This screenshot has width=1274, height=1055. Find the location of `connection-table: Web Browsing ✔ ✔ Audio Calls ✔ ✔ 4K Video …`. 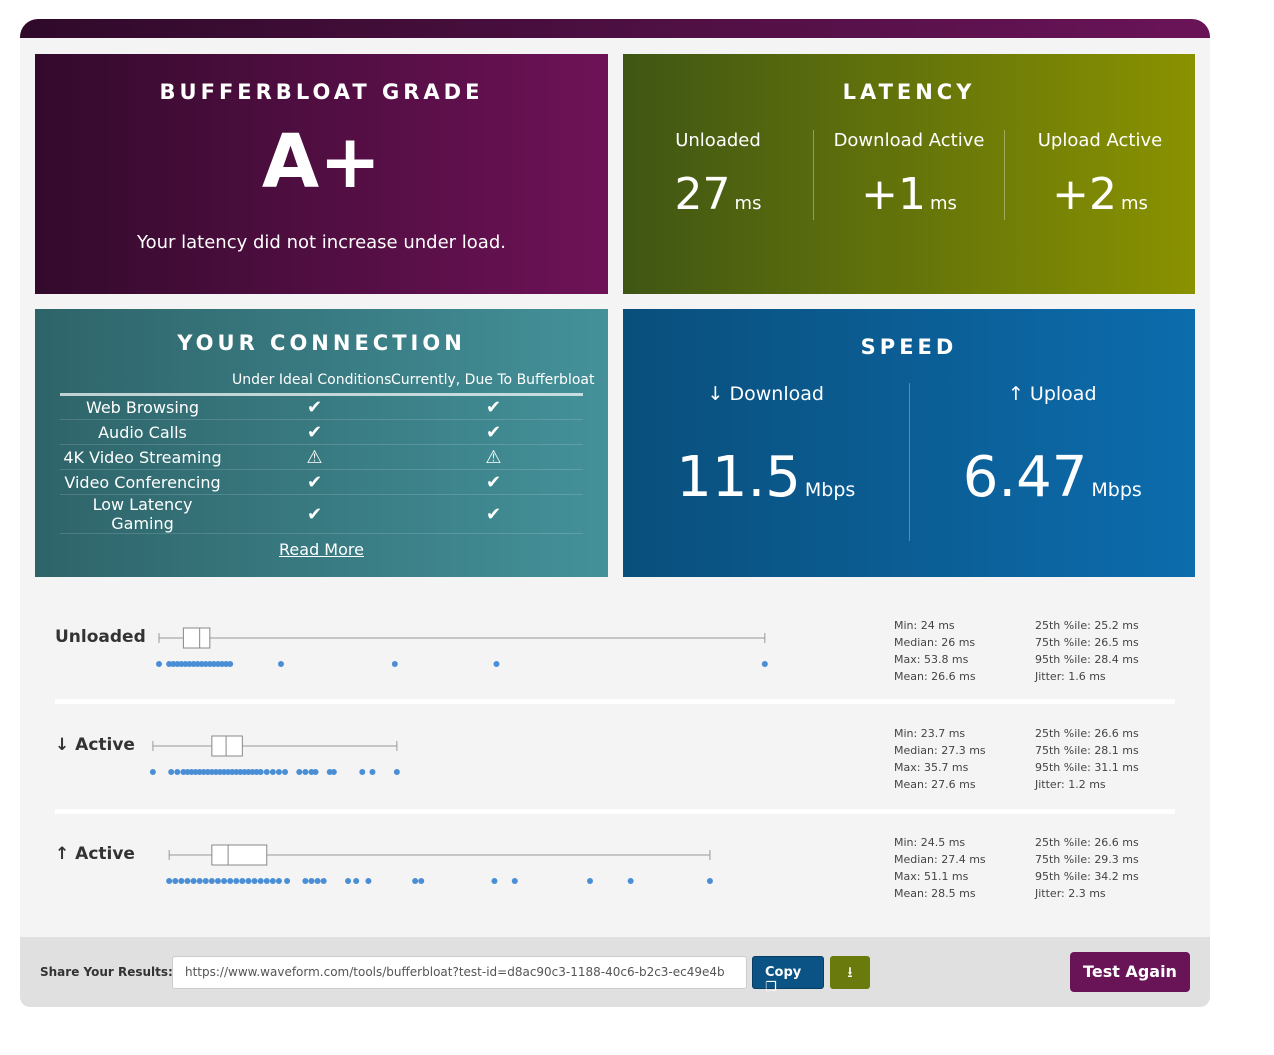

connection-table: Web Browsing ✔ ✔ Audio Calls ✔ ✔ 4K Video … is located at coordinates (321, 463).